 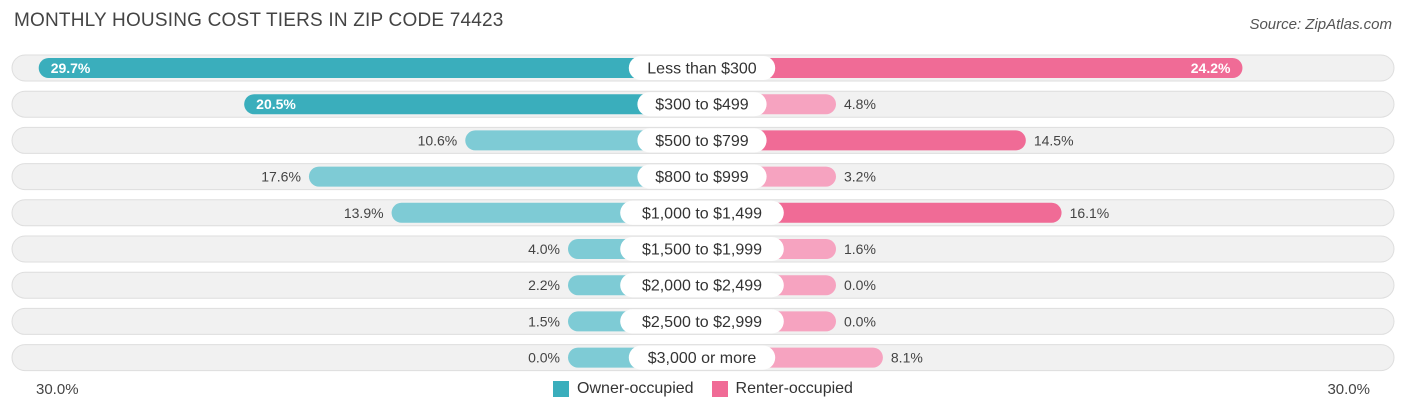 I want to click on axis-left-label: 30.0%, so click(x=57, y=389).